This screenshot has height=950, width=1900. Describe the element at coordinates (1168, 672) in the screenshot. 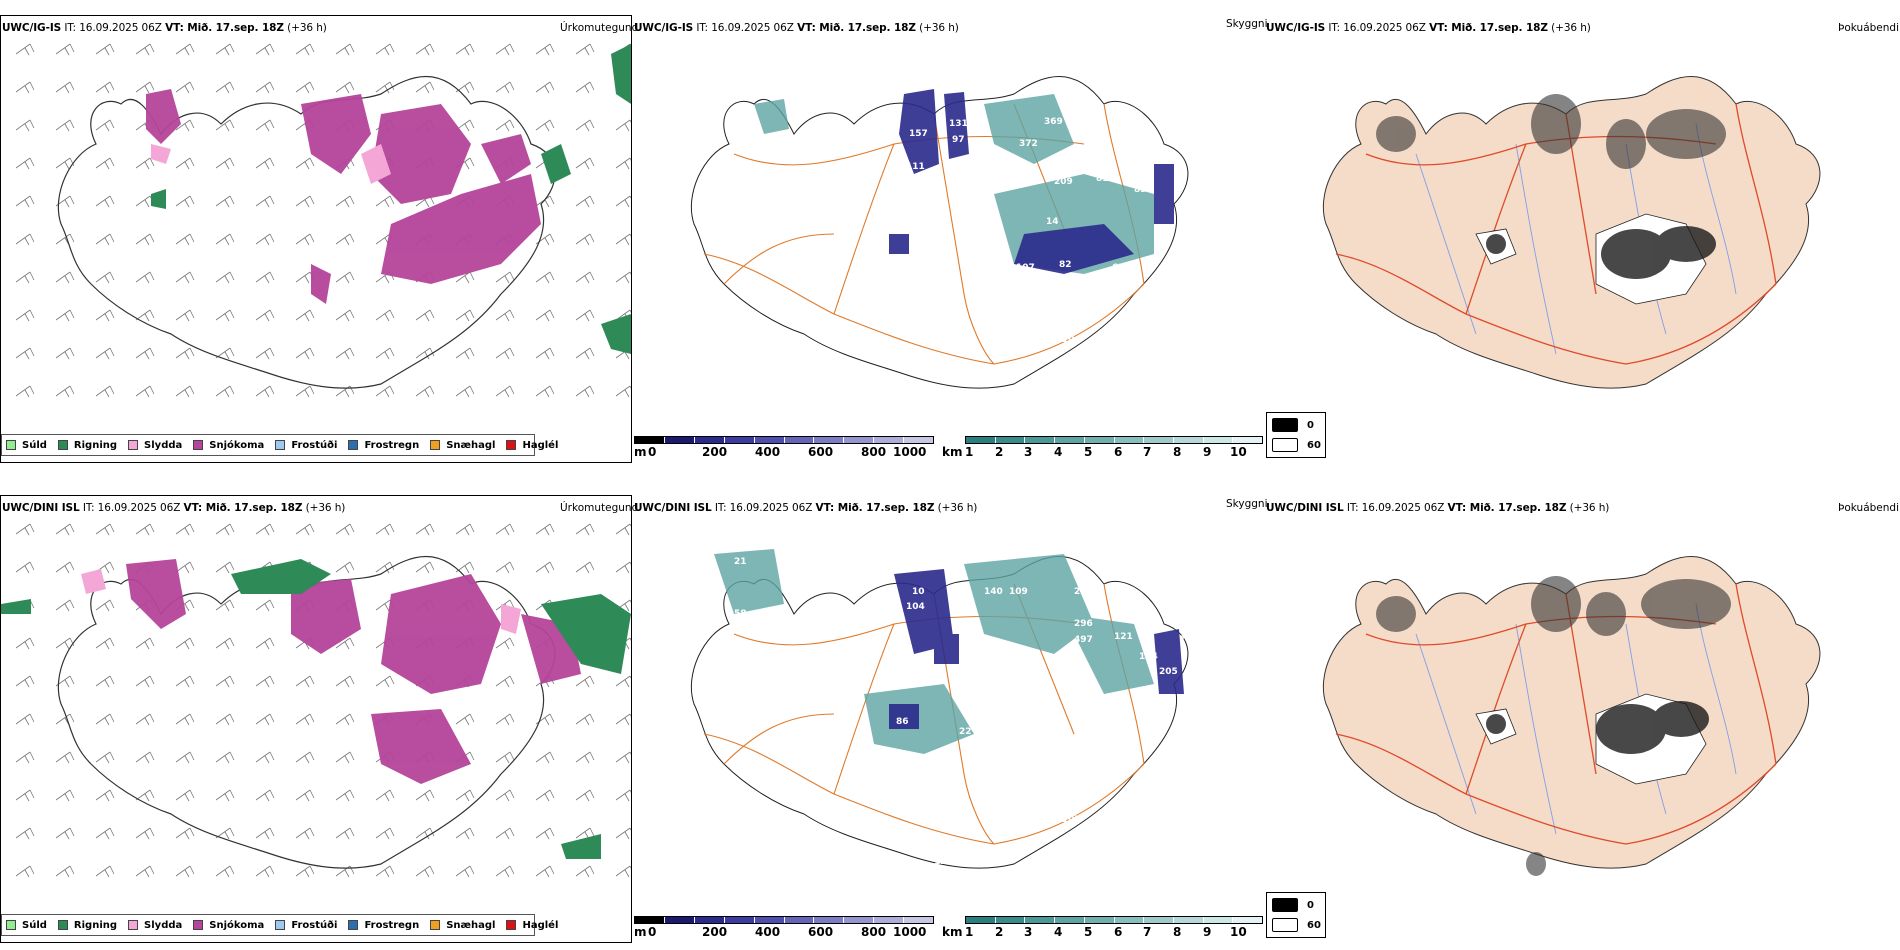

I see `vis-label: 205` at that location.